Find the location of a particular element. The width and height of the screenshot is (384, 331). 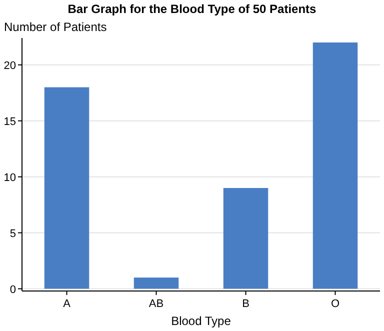

y-tick-label: 0 is located at coordinates (13, 290).